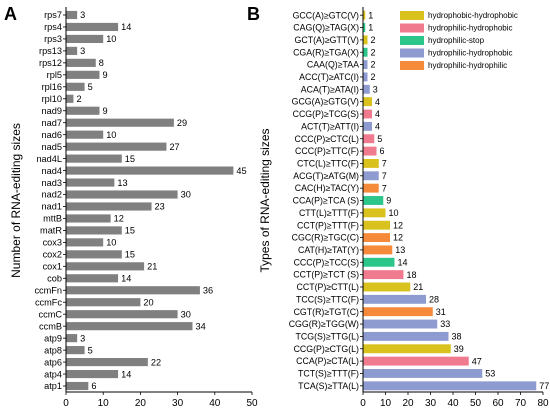  I want to click on value-label: 28, so click(434, 299).